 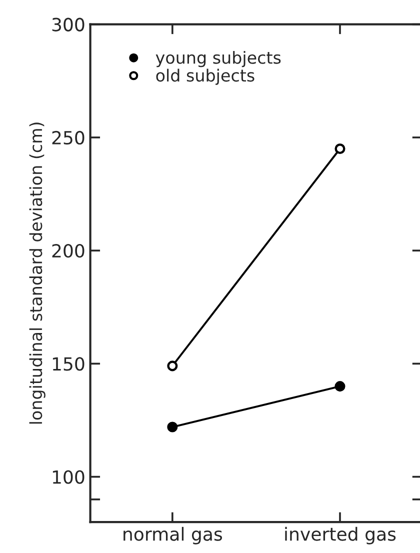 What do you see at coordinates (68, 137) in the screenshot?
I see `y-tick-label: 250` at bounding box center [68, 137].